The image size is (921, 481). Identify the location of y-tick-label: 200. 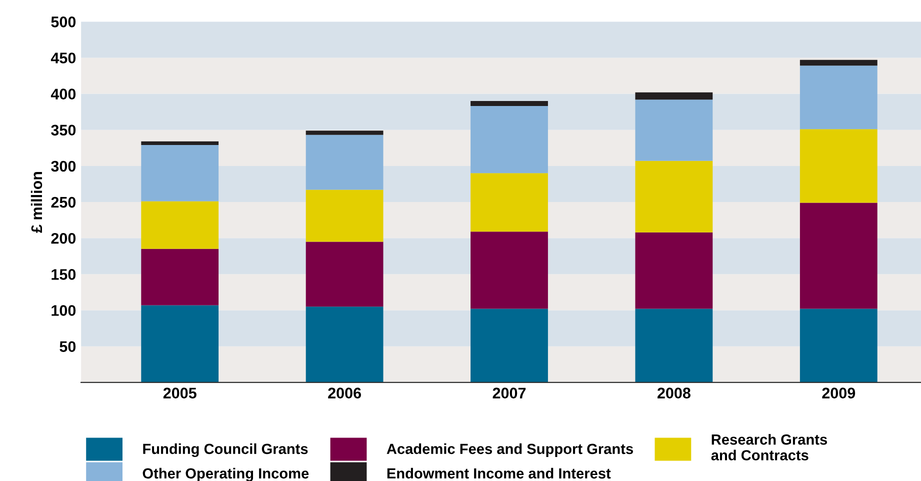
(63, 238).